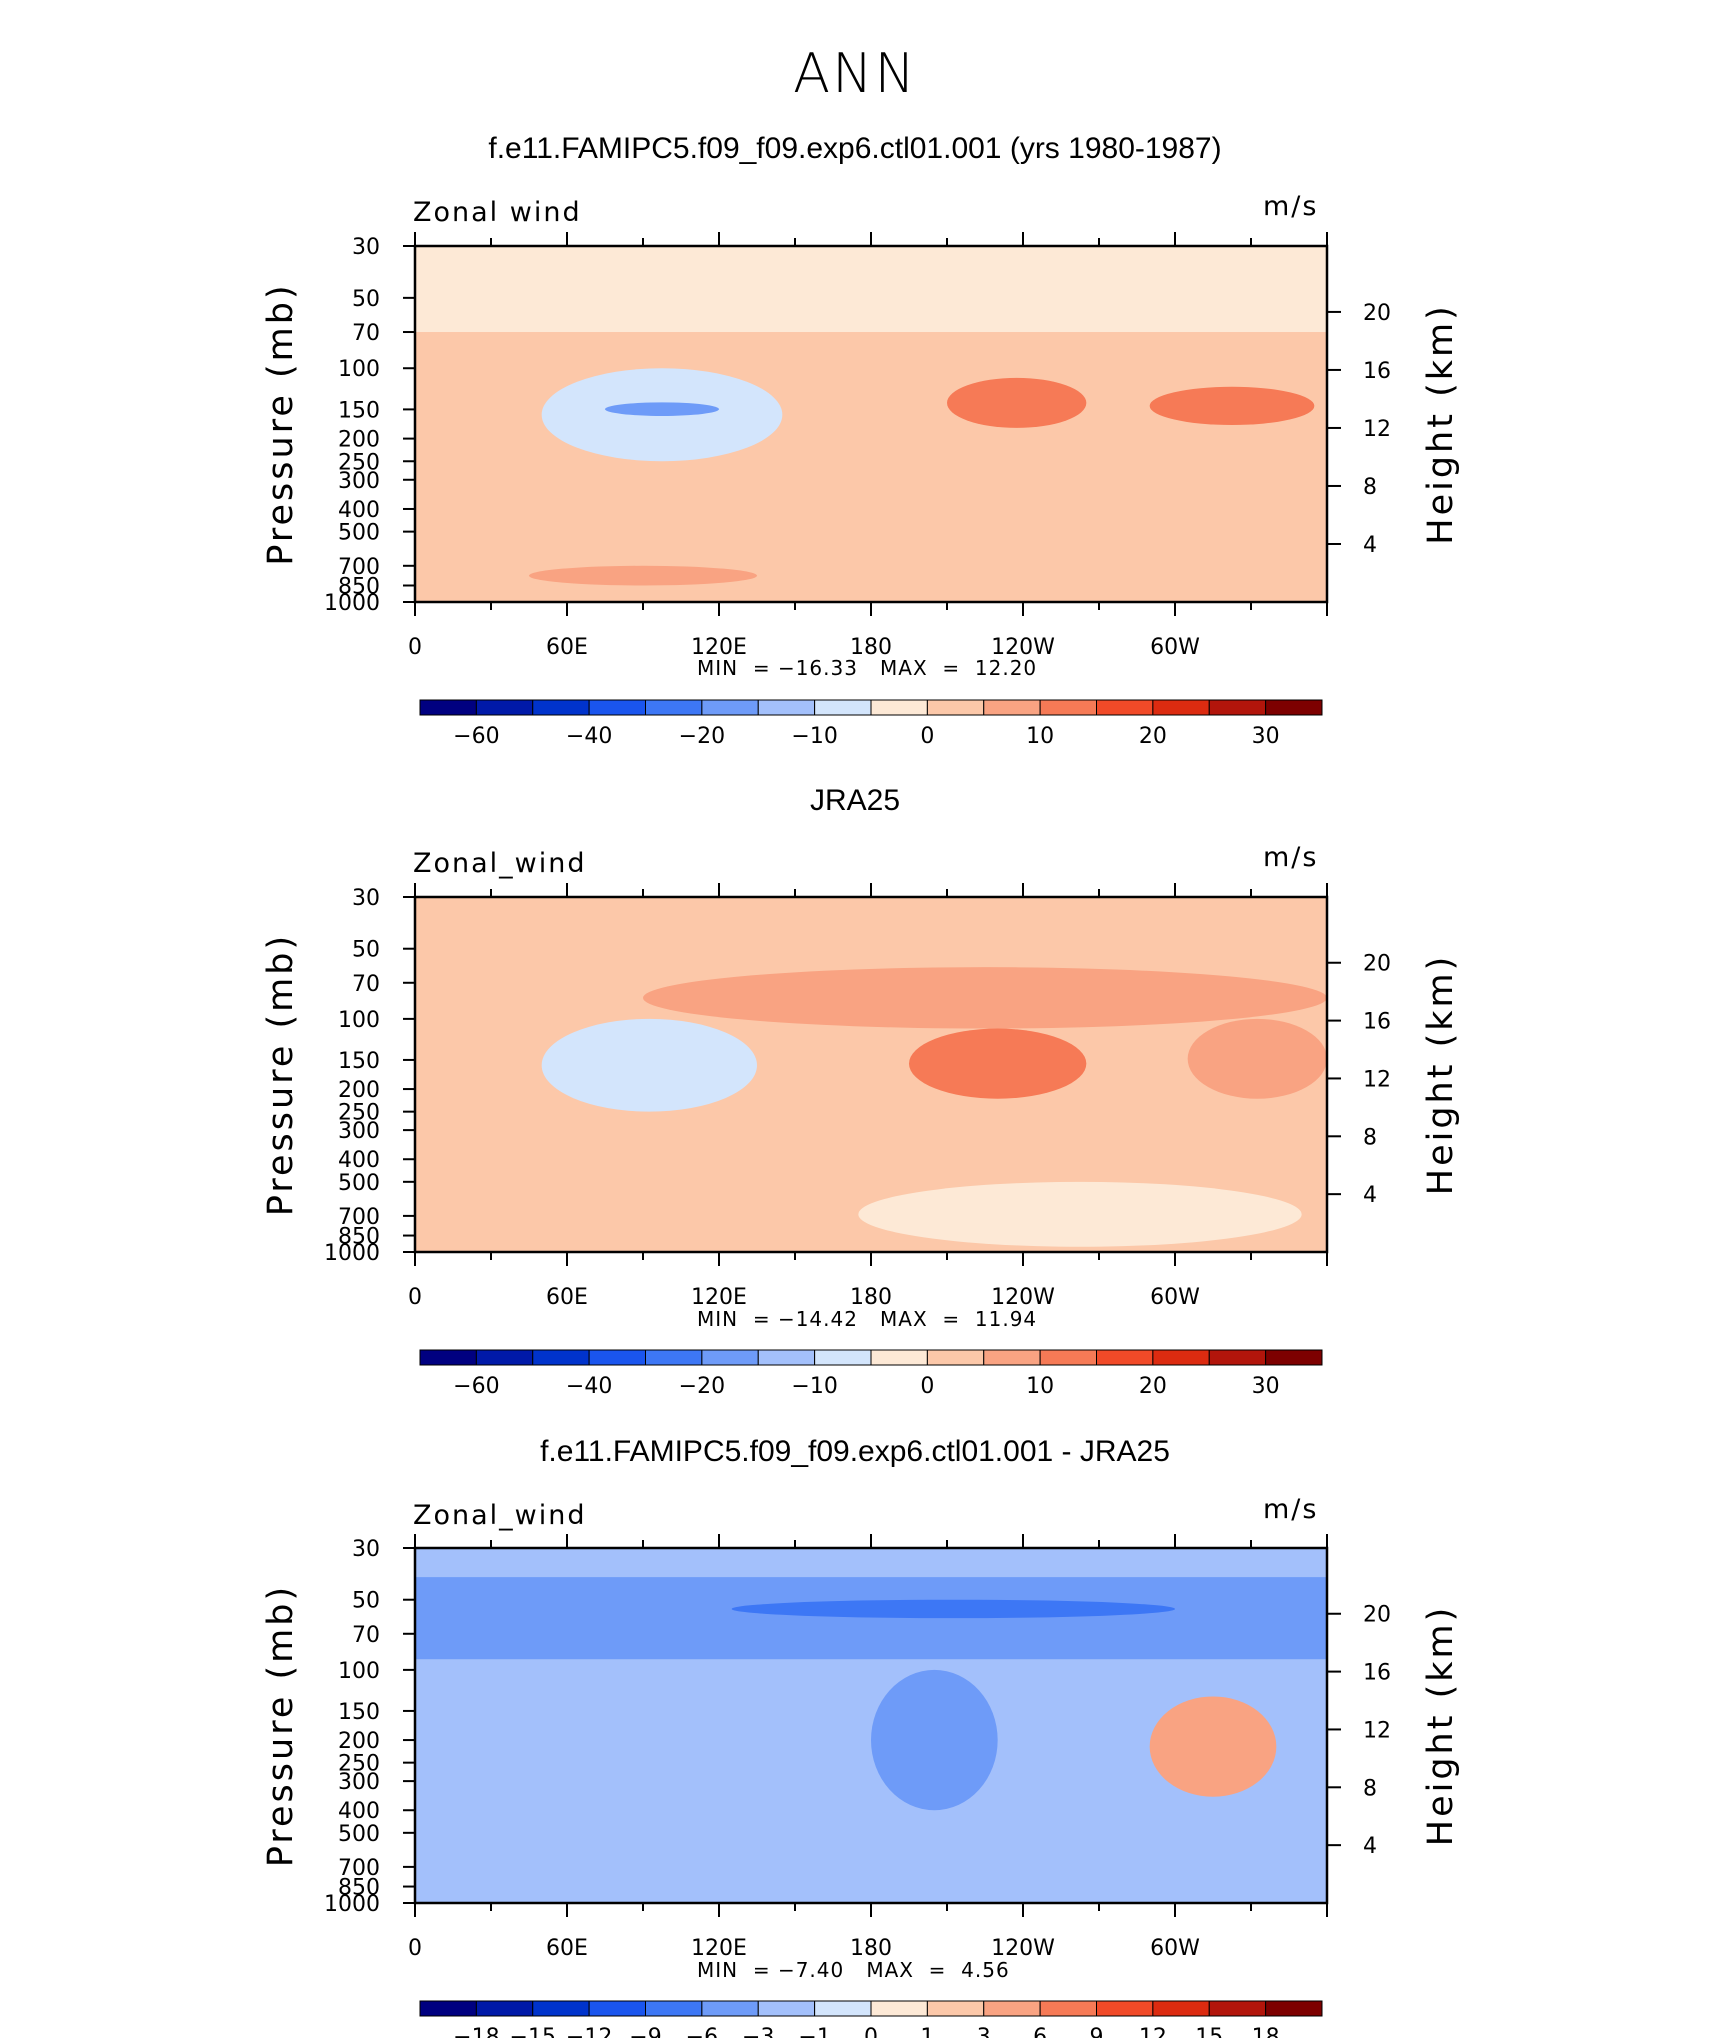 The image size is (1710, 2038). Describe the element at coordinates (281, 1074) in the screenshot. I see `y-axis-title: Pressure (mb)` at that location.